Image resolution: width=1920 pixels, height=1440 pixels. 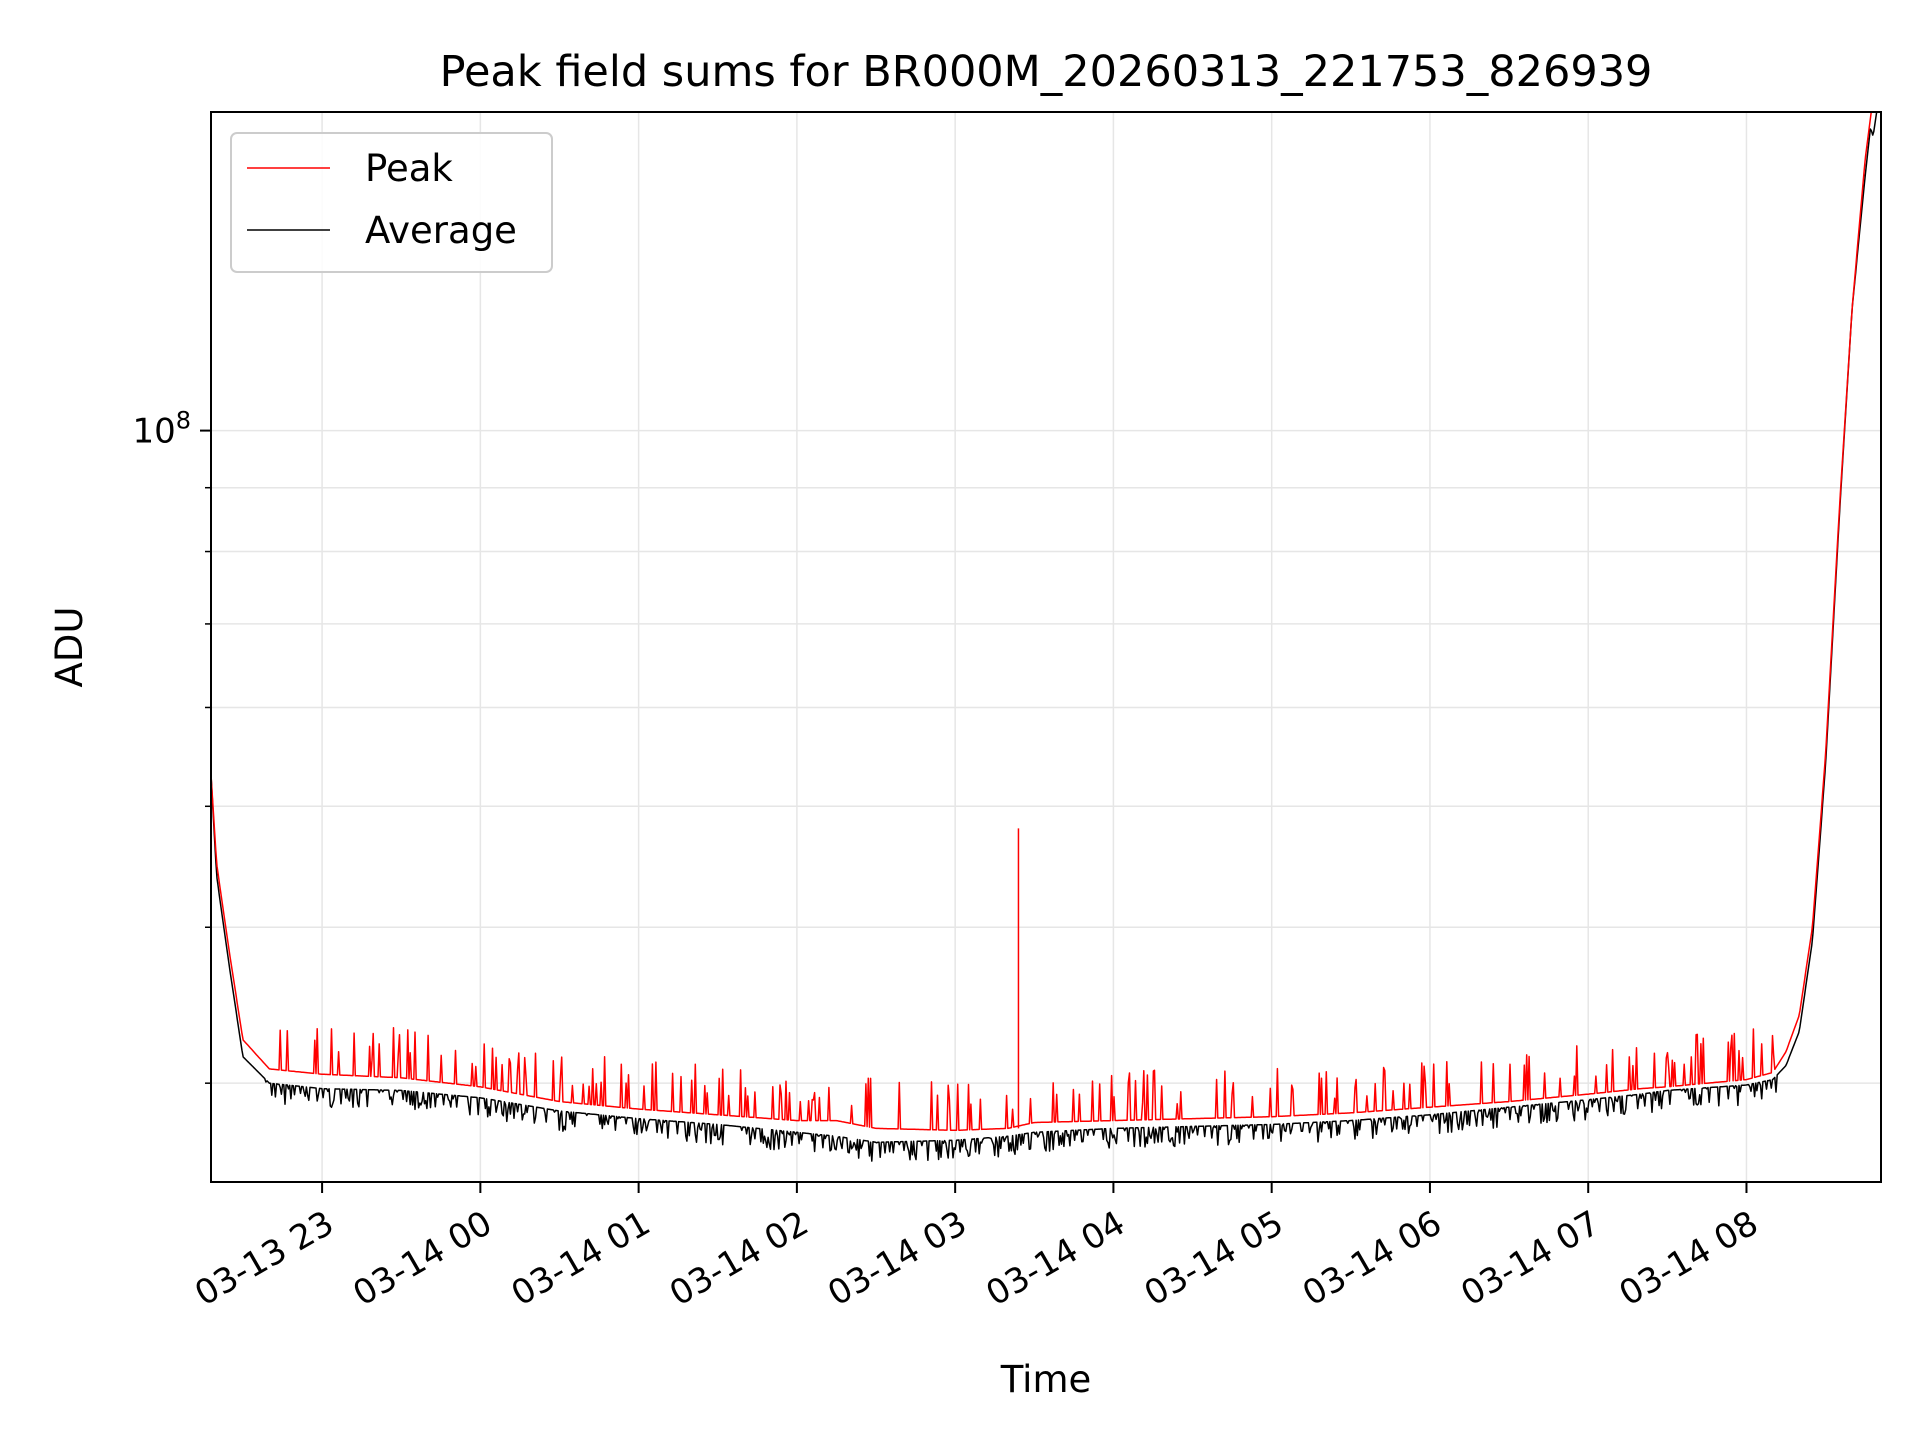 I want to click on x-axis-label: Time, so click(x=1046, y=1379).